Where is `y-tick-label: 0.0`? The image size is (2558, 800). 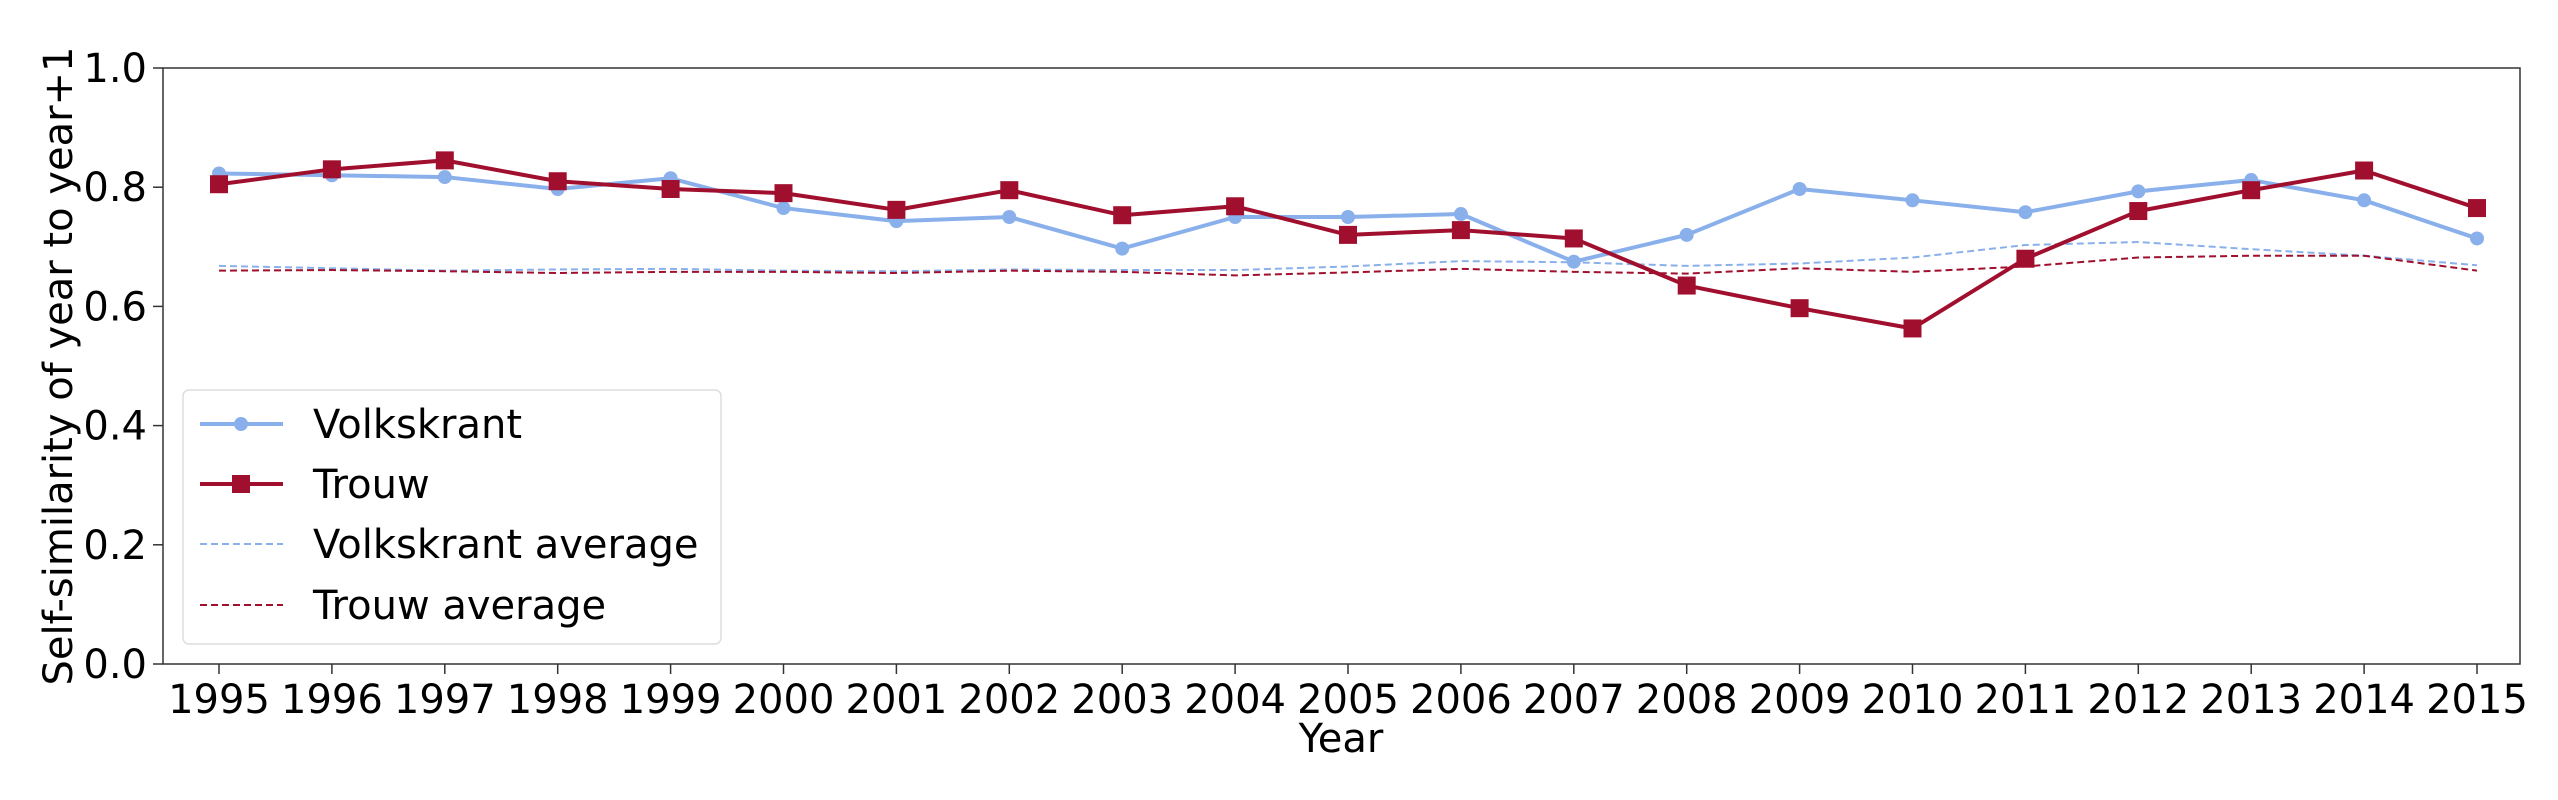 y-tick-label: 0.0 is located at coordinates (115, 665).